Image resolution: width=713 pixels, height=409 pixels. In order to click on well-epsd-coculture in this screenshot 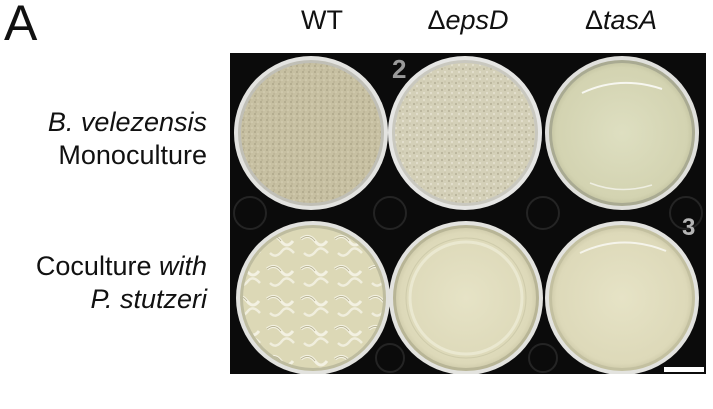, I will do `click(466, 297)`.